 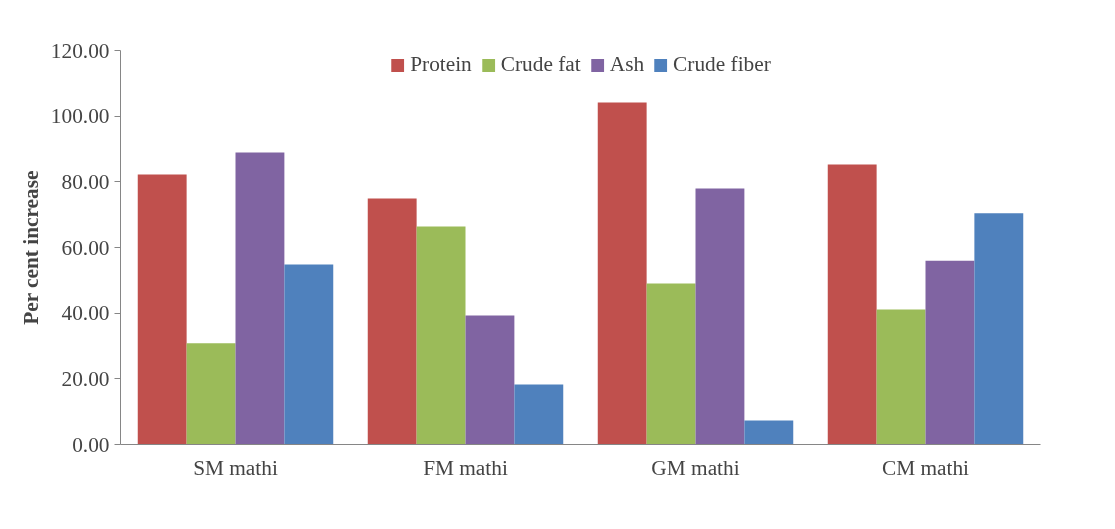 What do you see at coordinates (80, 50) in the screenshot?
I see `y-tick-label: 120.00` at bounding box center [80, 50].